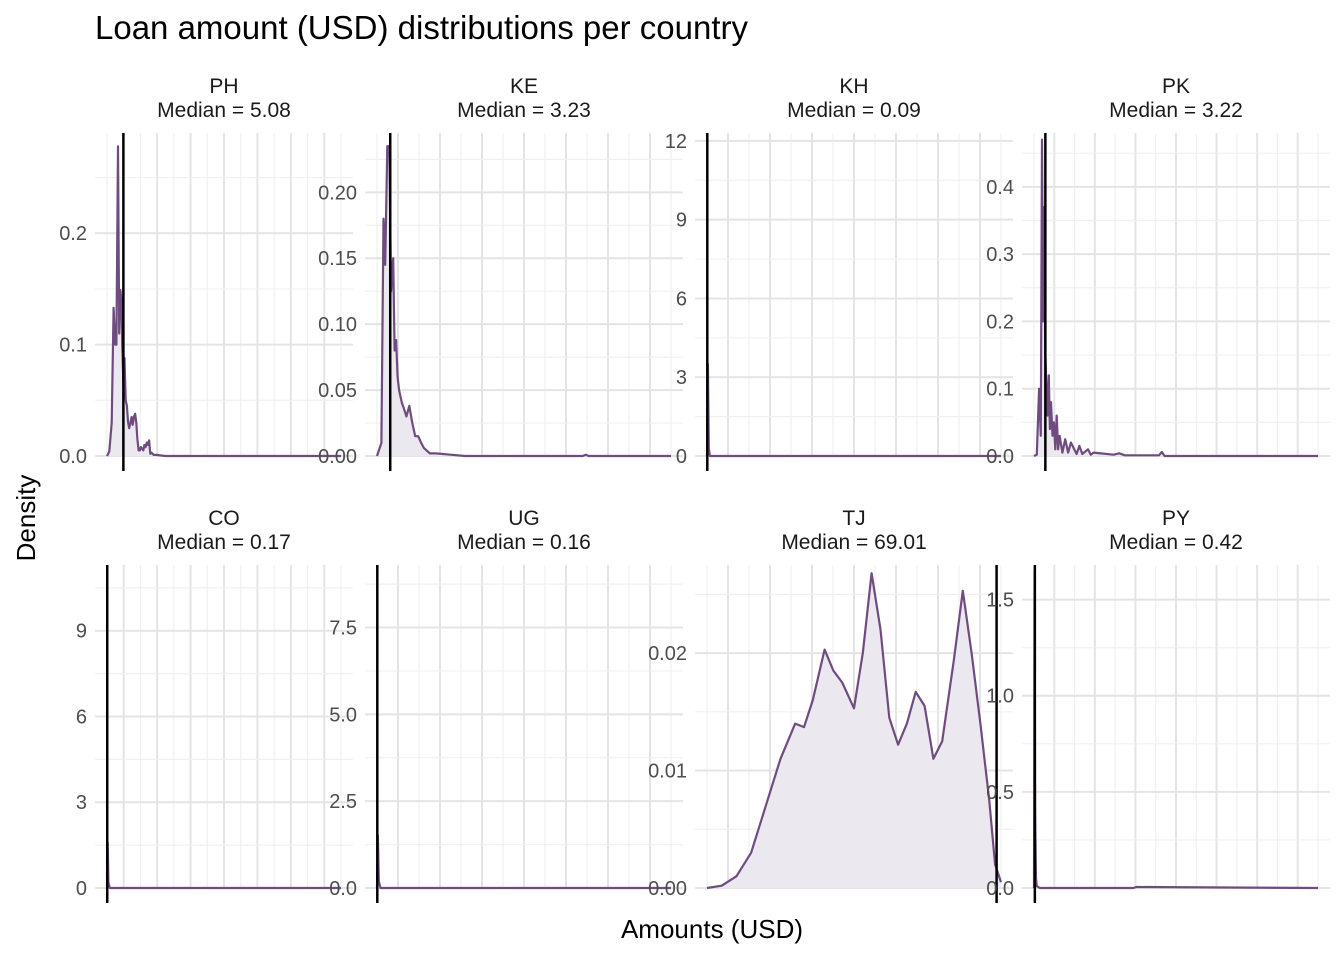 This screenshot has height=960, width=1344. I want to click on facet-median-label: Median = 3.23, so click(524, 110).